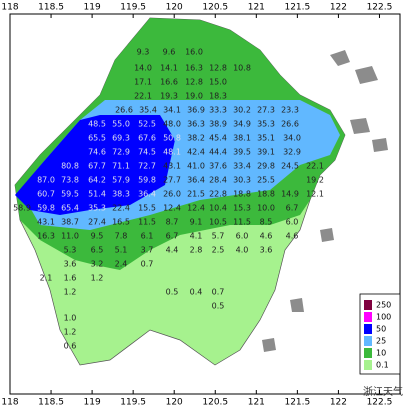 This screenshot has height=412, width=408. Describe the element at coordinates (46, 236) in the screenshot. I see `station-value: 16.3` at that location.